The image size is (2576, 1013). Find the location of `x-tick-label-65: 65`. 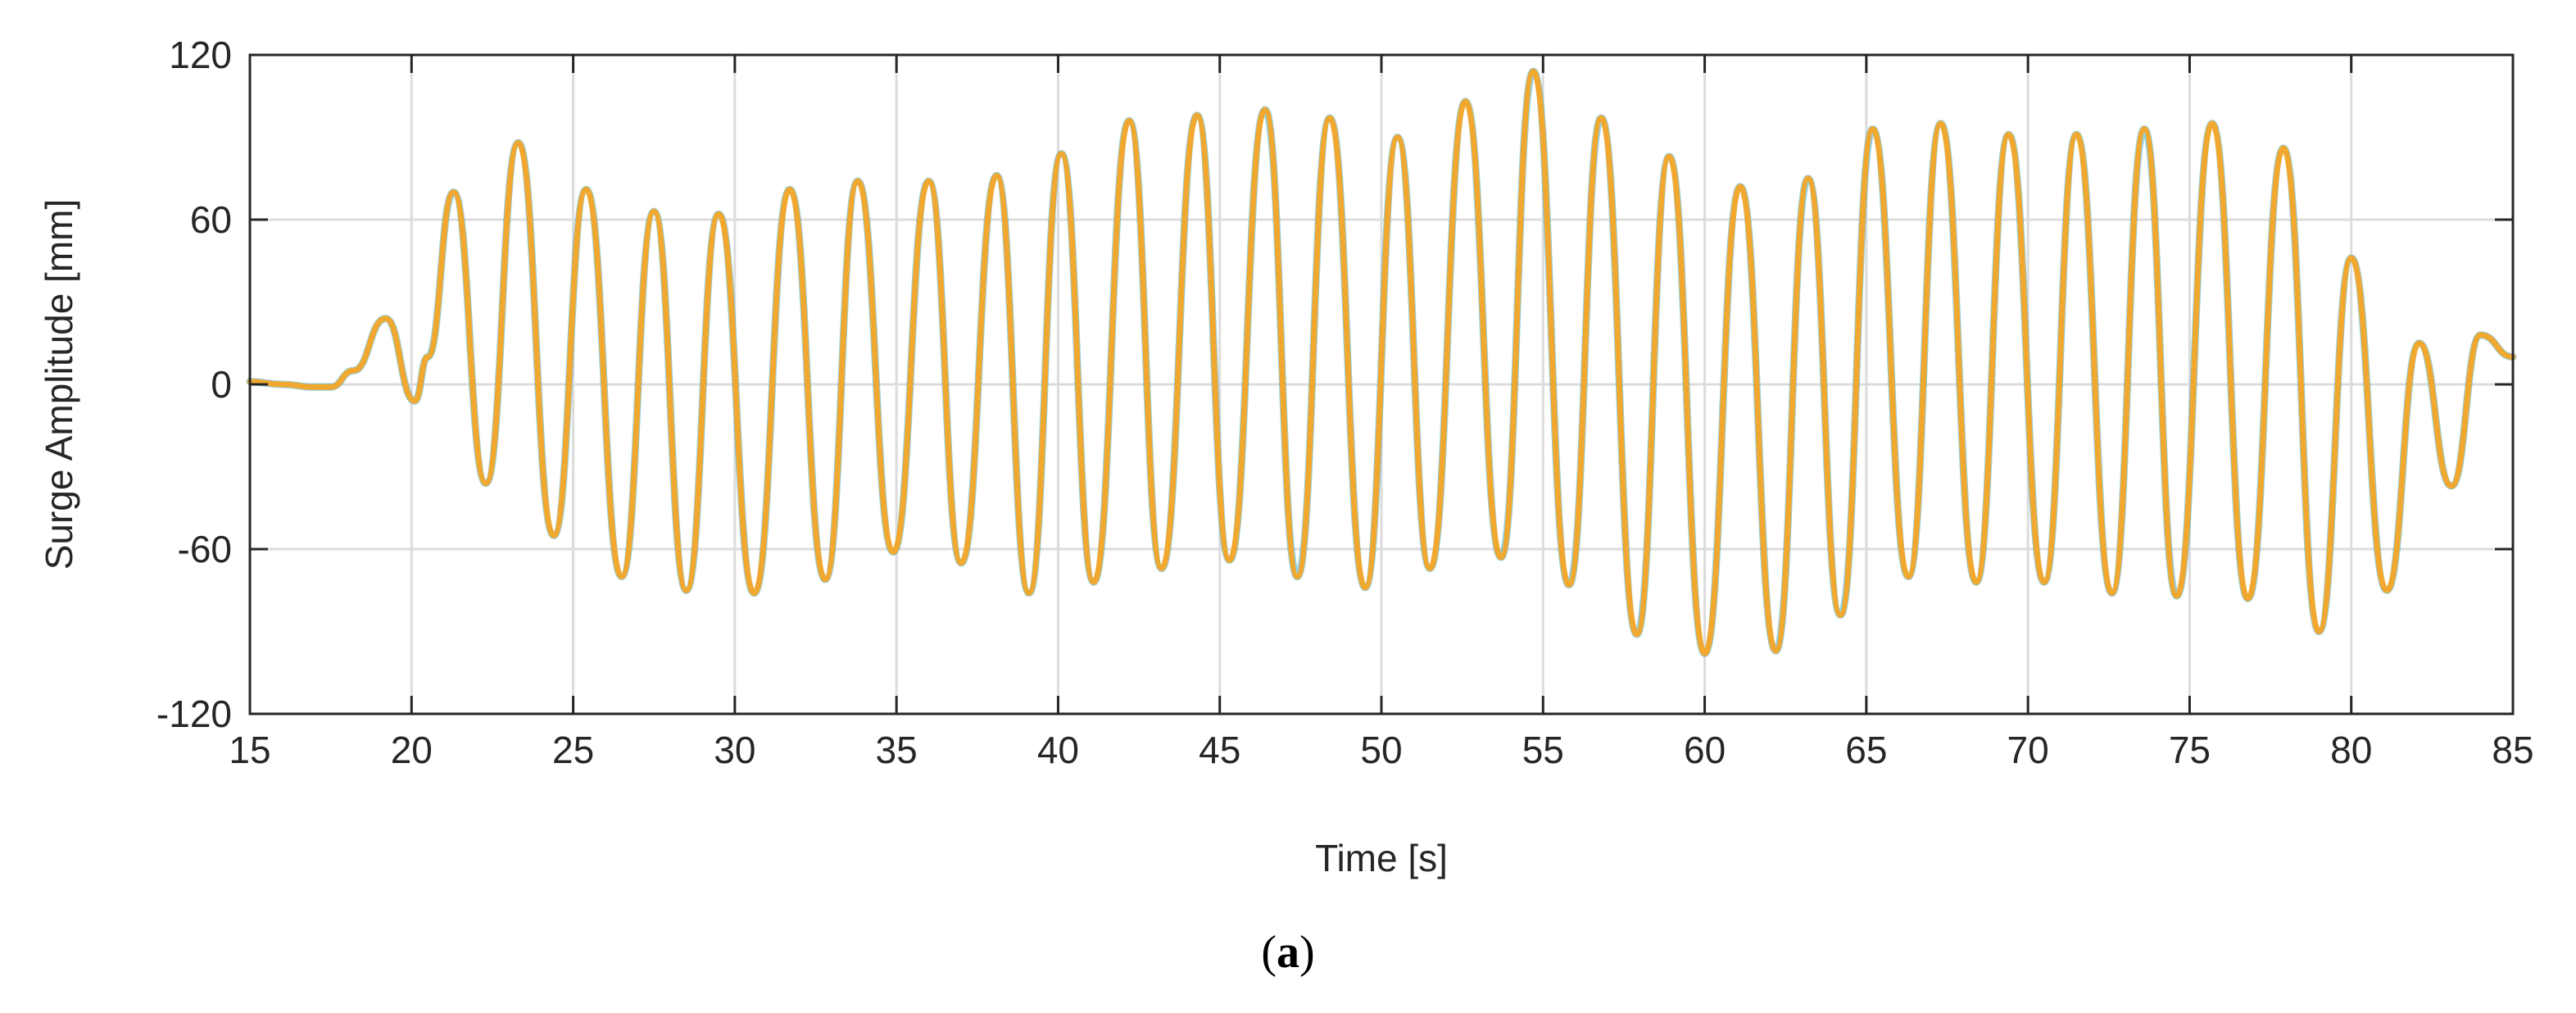

x-tick-label-65: 65 is located at coordinates (1866, 750).